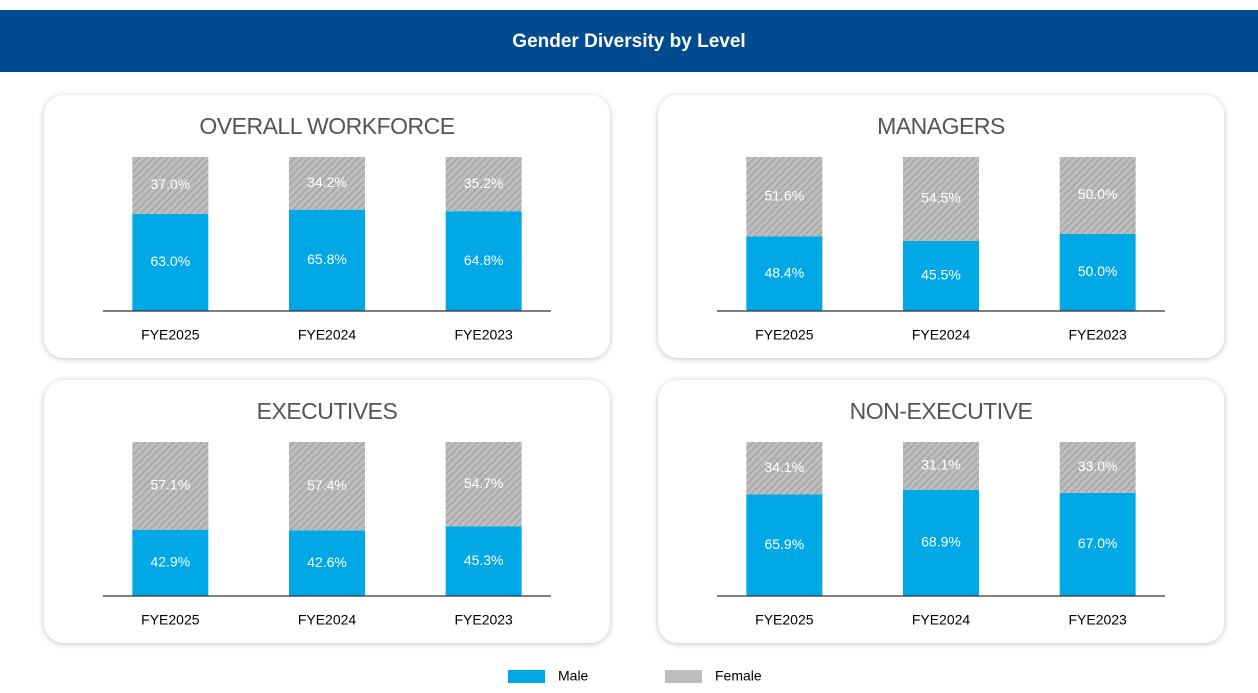 This screenshot has width=1258, height=693. Describe the element at coordinates (573, 676) in the screenshot. I see `legend-label: Male` at that location.